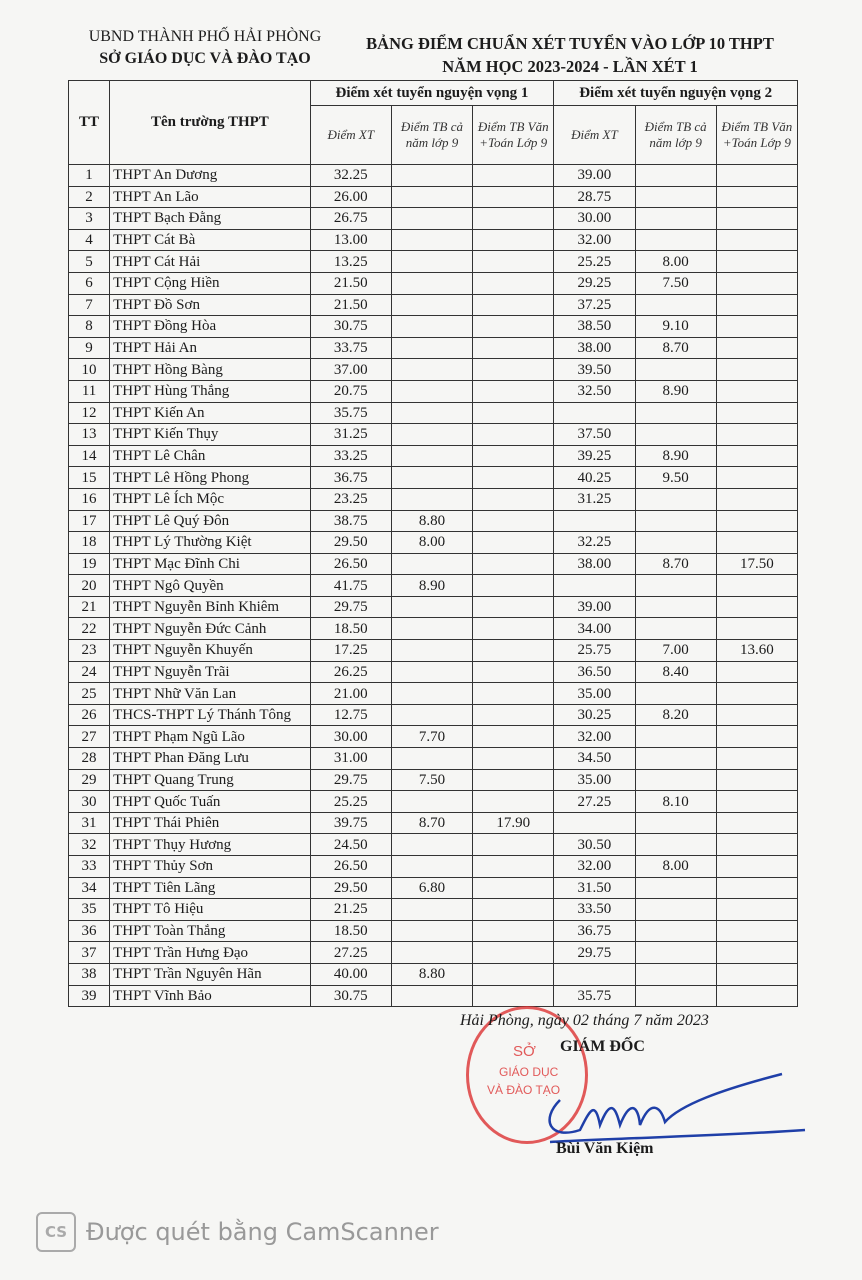  I want to click on school-name: THPT Quốc Tuấn, so click(210, 801).